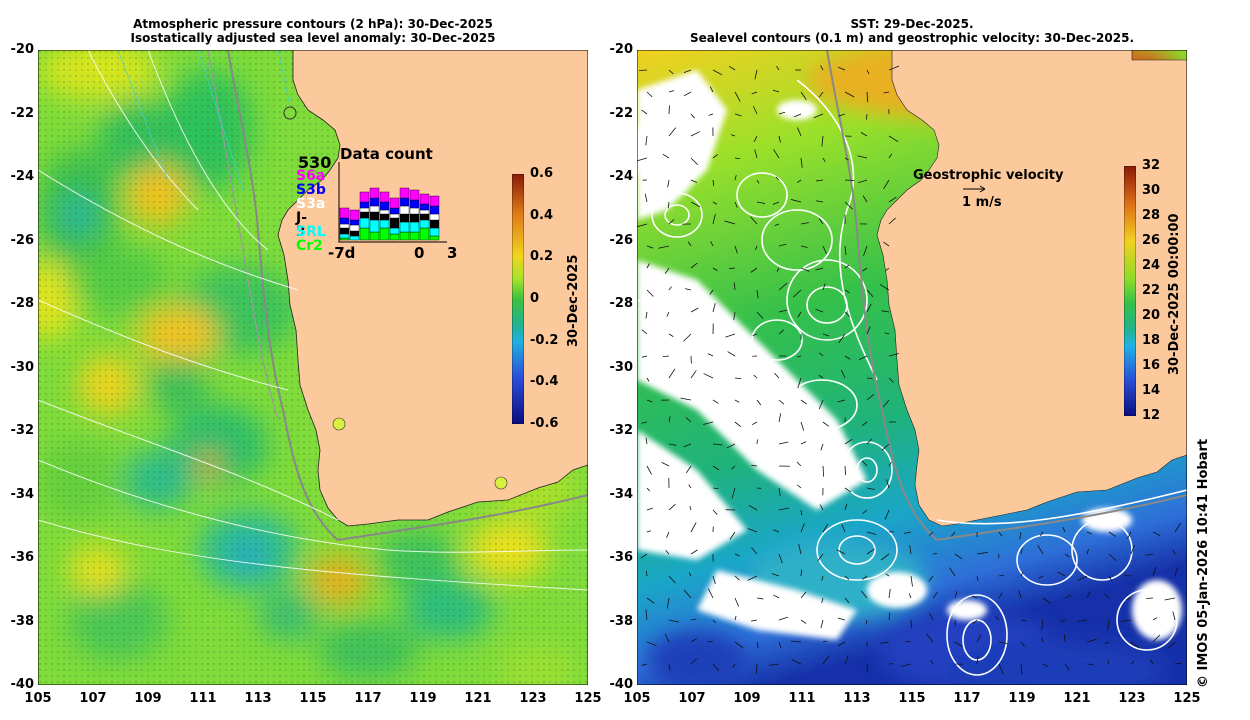 This screenshot has width=1250, height=720. What do you see at coordinates (22, 621) in the screenshot?
I see `y-tick: -38` at bounding box center [22, 621].